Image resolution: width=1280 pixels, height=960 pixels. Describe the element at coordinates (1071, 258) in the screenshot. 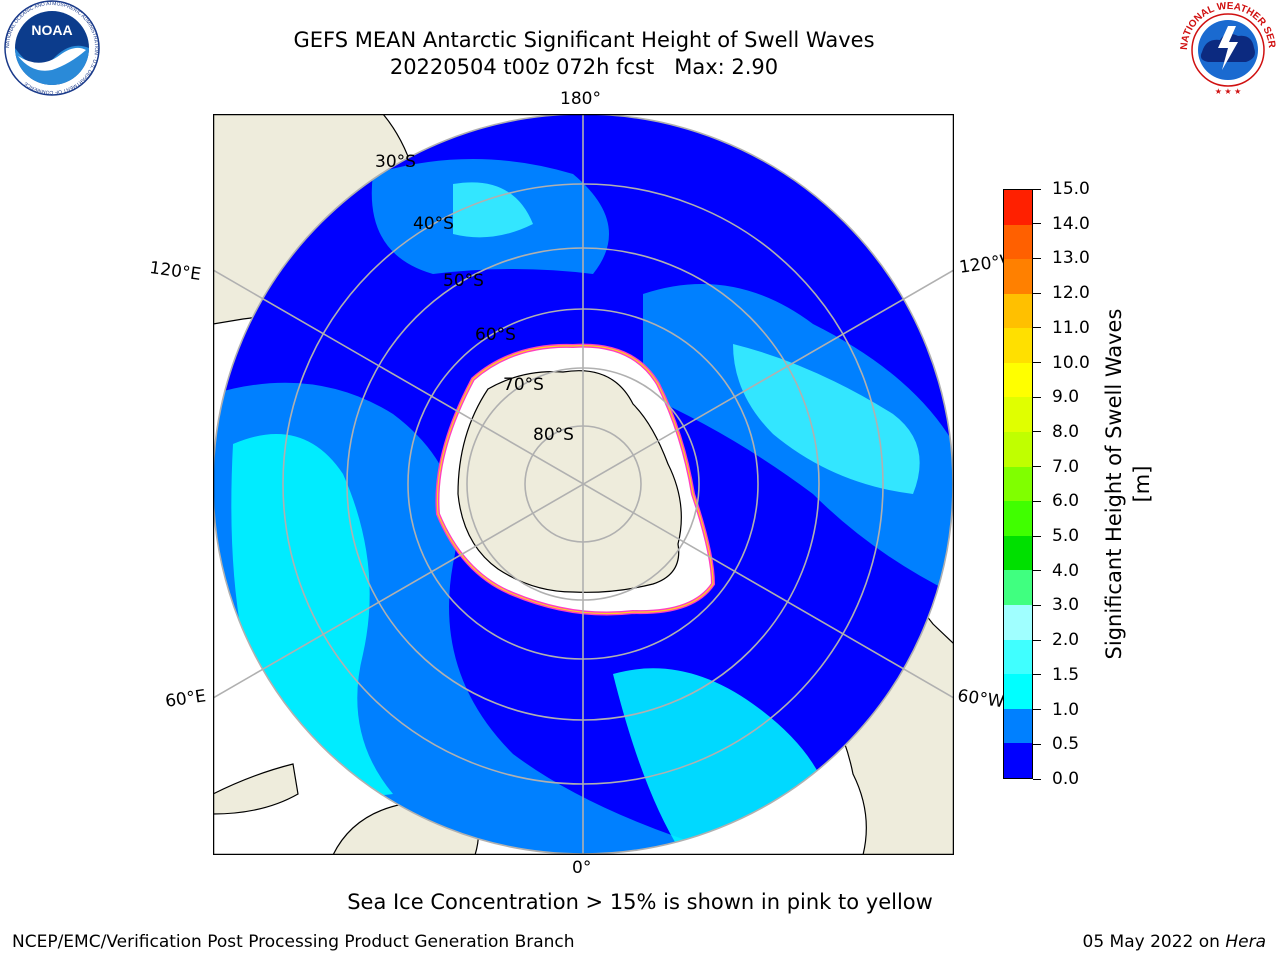

I see `colorbar-tick-label: 13.0` at that location.